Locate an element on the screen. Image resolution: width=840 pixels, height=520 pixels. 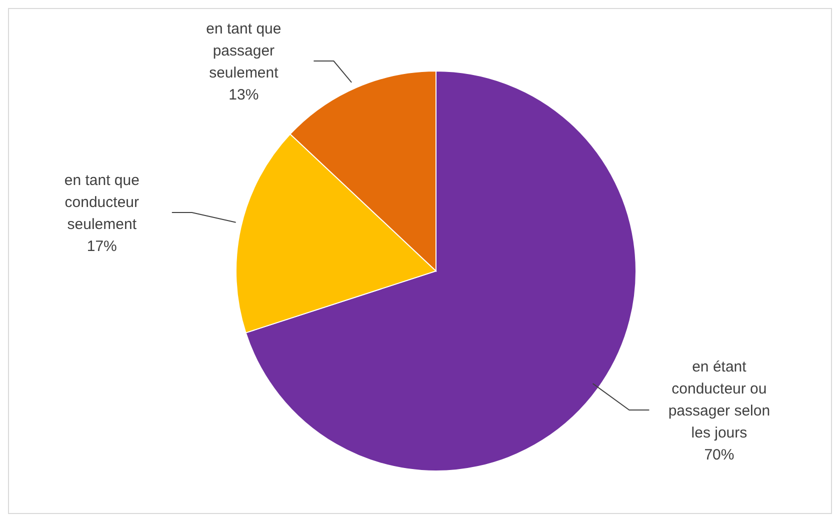
data-label: 70% is located at coordinates (719, 455).